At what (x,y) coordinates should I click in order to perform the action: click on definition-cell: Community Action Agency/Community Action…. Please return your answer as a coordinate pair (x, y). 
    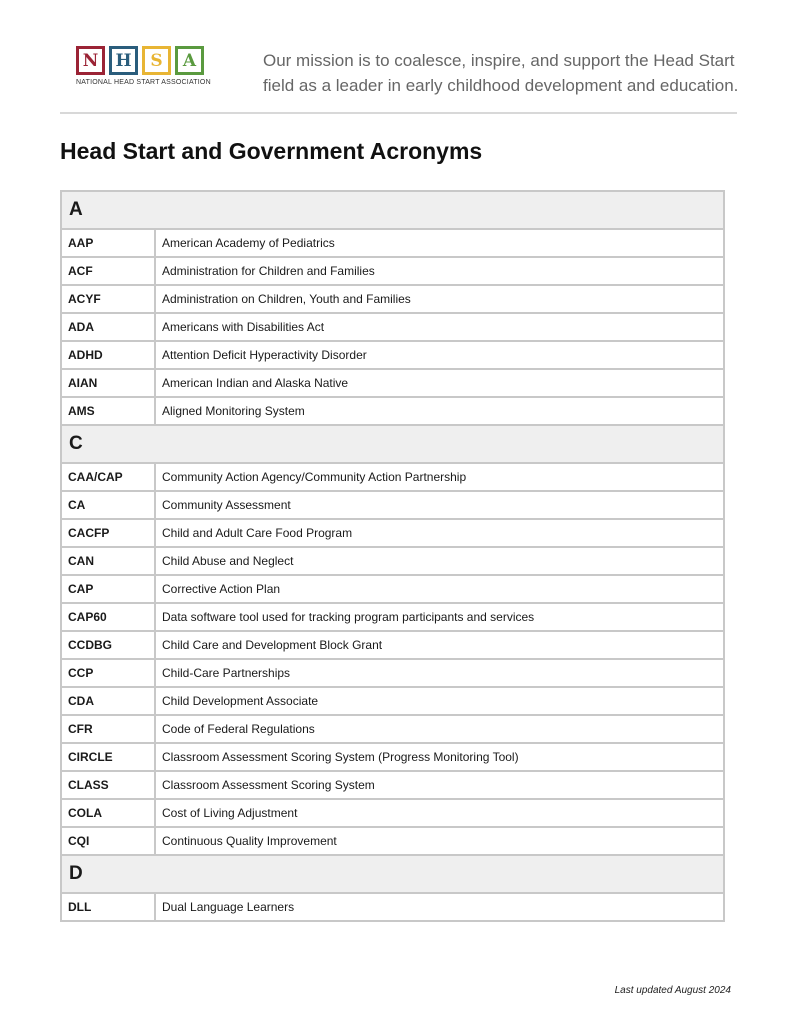
    Looking at the image, I should click on (439, 477).